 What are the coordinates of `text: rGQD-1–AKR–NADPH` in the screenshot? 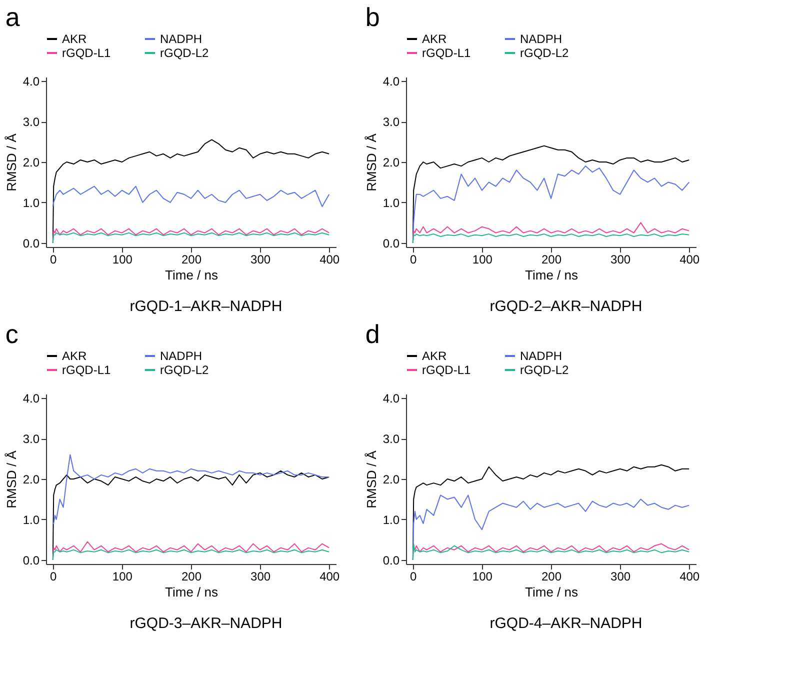 It's located at (206, 306).